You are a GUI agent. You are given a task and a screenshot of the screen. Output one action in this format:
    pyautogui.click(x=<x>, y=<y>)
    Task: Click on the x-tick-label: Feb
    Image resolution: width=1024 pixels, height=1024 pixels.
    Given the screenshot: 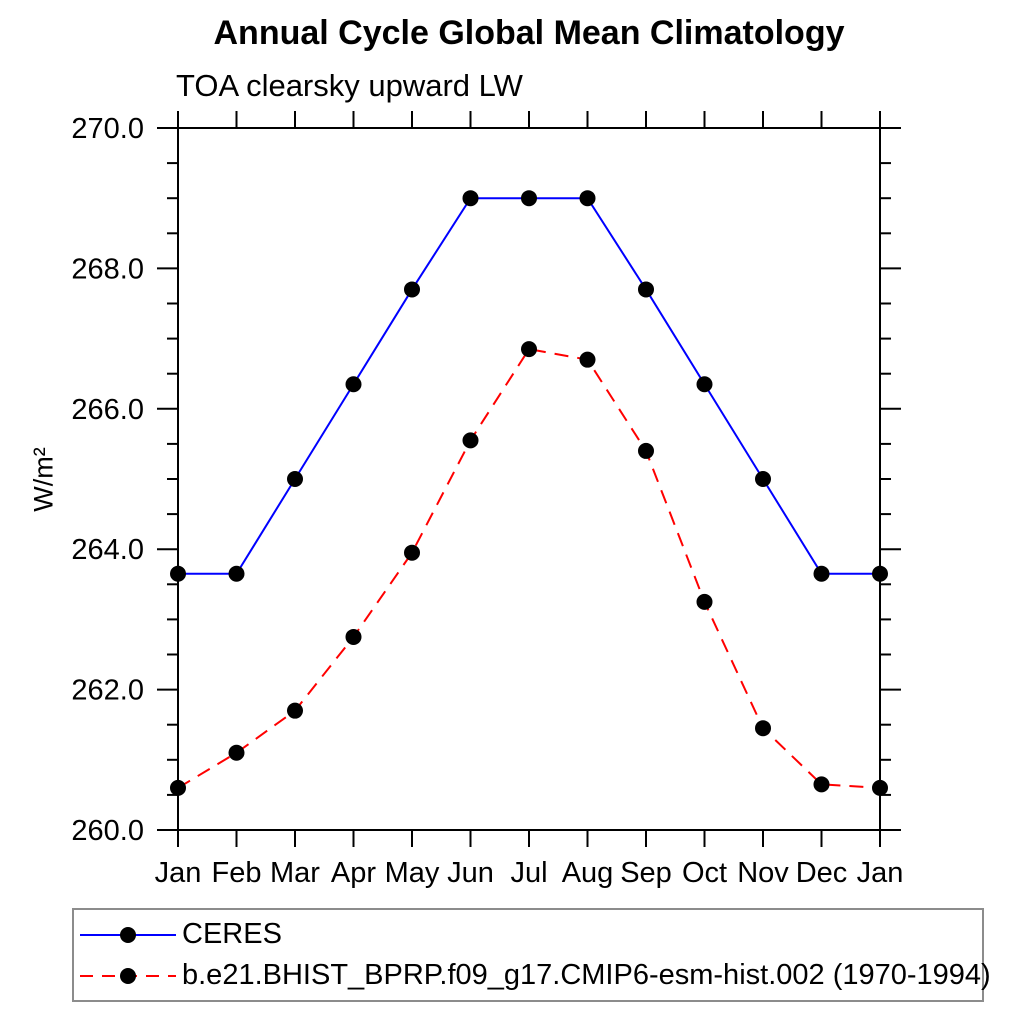 What is the action you would take?
    pyautogui.click(x=237, y=873)
    